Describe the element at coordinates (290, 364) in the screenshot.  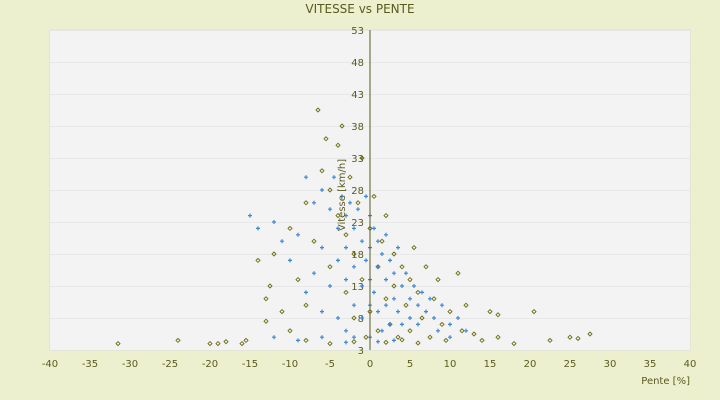
I see `x-tick-label: -10` at that location.